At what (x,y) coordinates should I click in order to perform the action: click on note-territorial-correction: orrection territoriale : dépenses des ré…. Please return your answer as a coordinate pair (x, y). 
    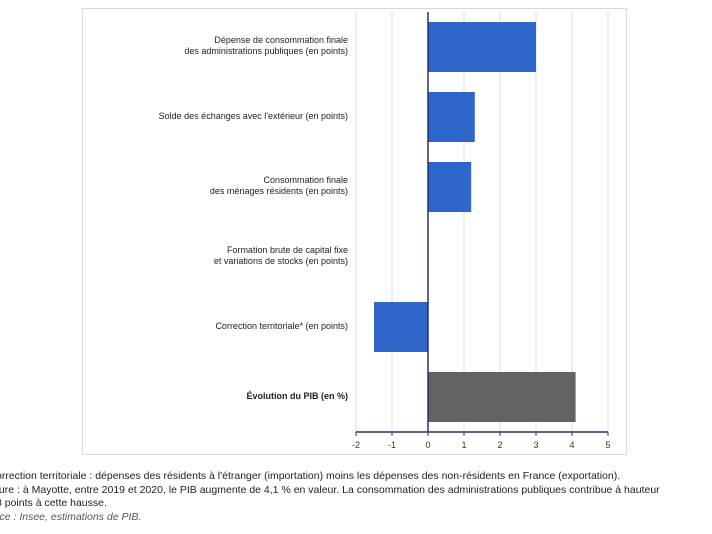
    Looking at the image, I should click on (310, 476).